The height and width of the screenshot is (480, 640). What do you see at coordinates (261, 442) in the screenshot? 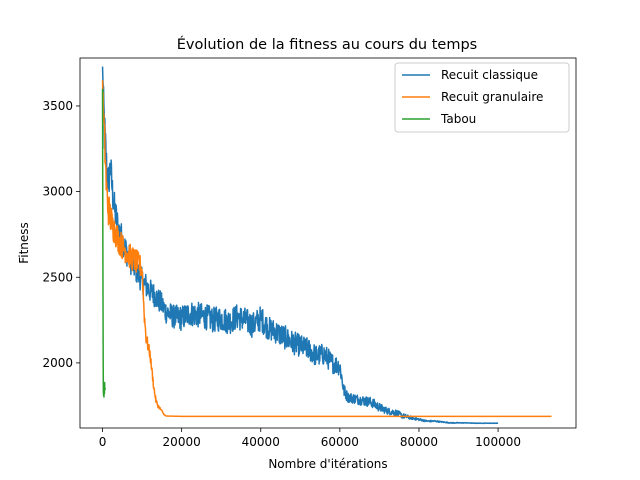
I see `x-tick-label: 40000` at bounding box center [261, 442].